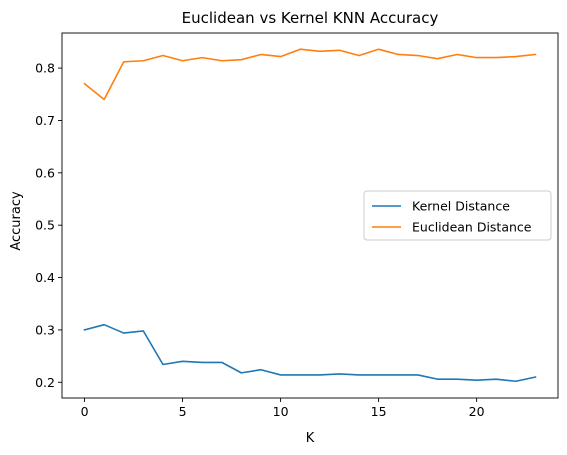  I want to click on legend-entry-label: Kernel Distance, so click(461, 206).